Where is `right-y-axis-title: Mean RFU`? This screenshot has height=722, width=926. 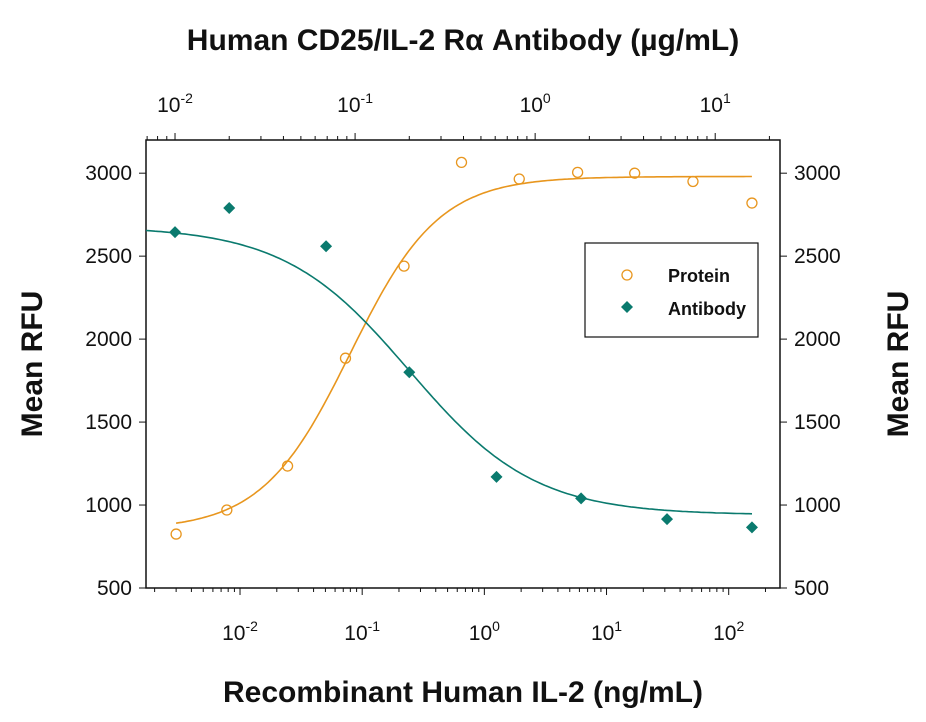
right-y-axis-title: Mean RFU is located at coordinates (898, 364).